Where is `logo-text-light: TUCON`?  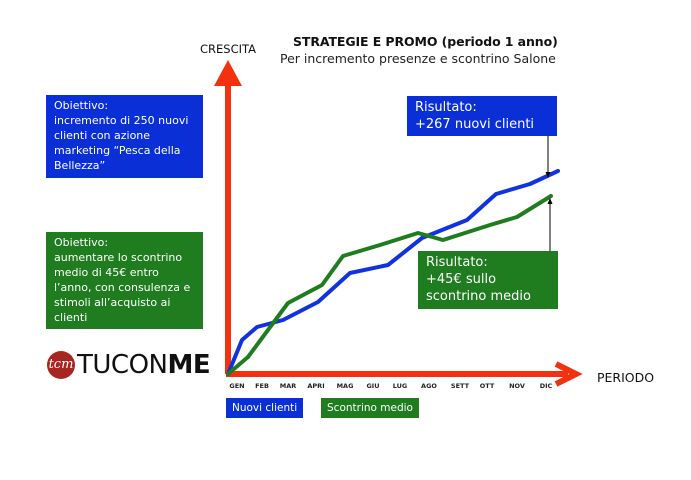
logo-text-light: TUCON is located at coordinates (122, 365).